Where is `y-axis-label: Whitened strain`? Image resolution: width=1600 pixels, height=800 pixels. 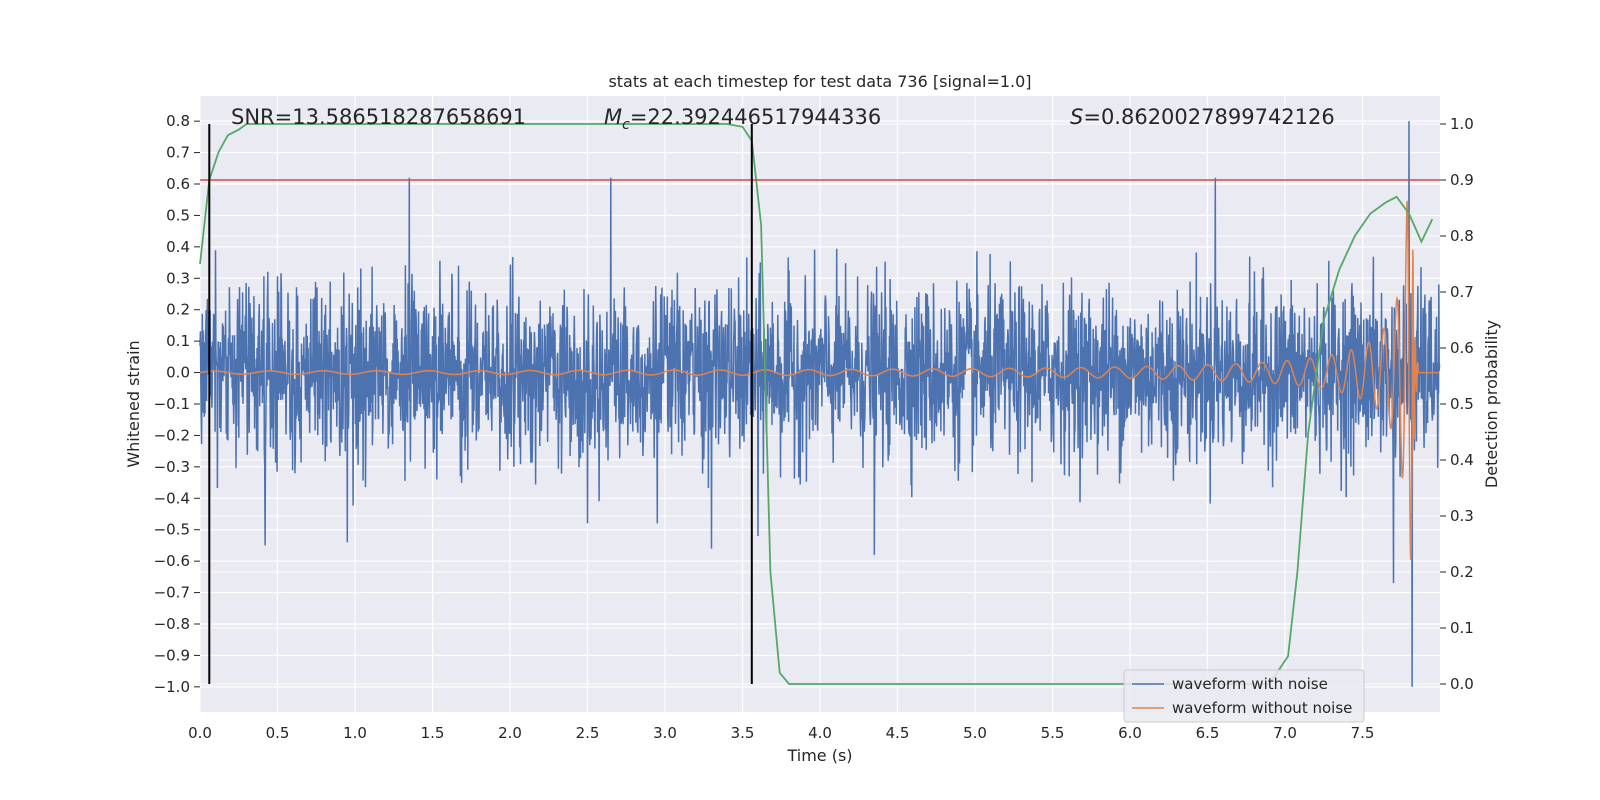 y-axis-label: Whitened strain is located at coordinates (133, 403).